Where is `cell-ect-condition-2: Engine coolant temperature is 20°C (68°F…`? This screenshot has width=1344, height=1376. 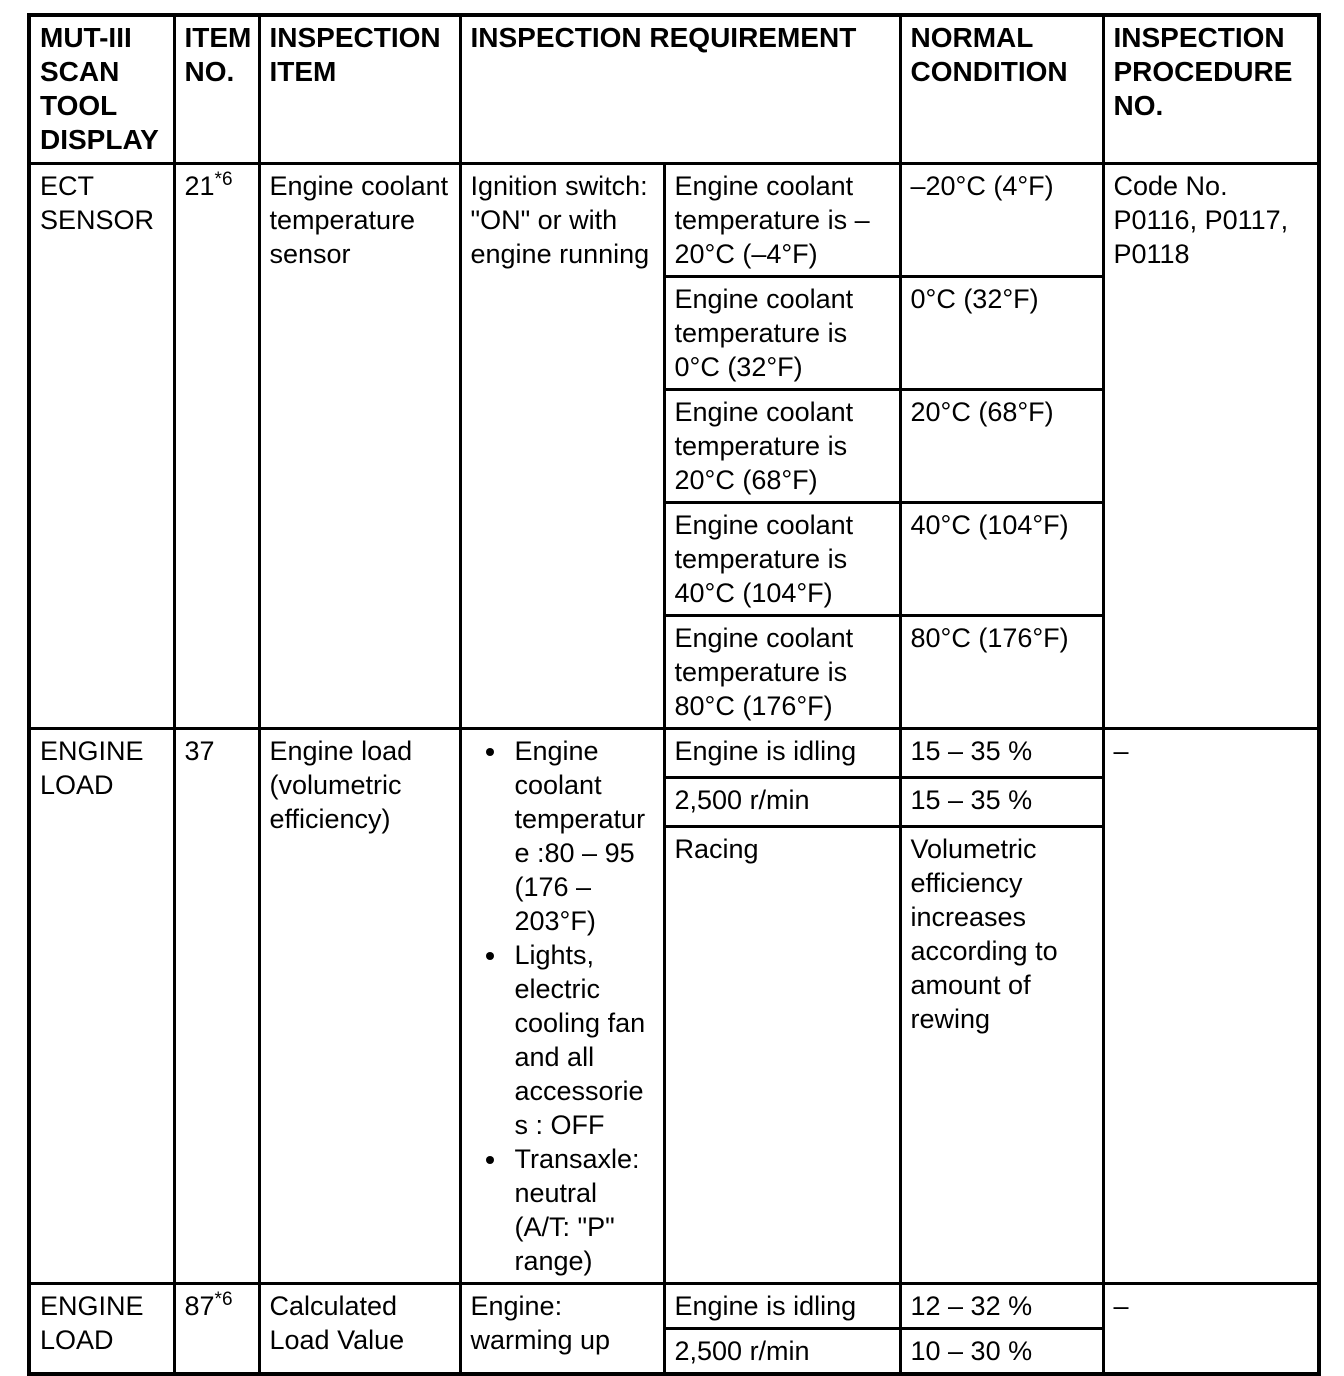 cell-ect-condition-2: Engine coolant temperature is 20°C (68°F… is located at coordinates (782, 445).